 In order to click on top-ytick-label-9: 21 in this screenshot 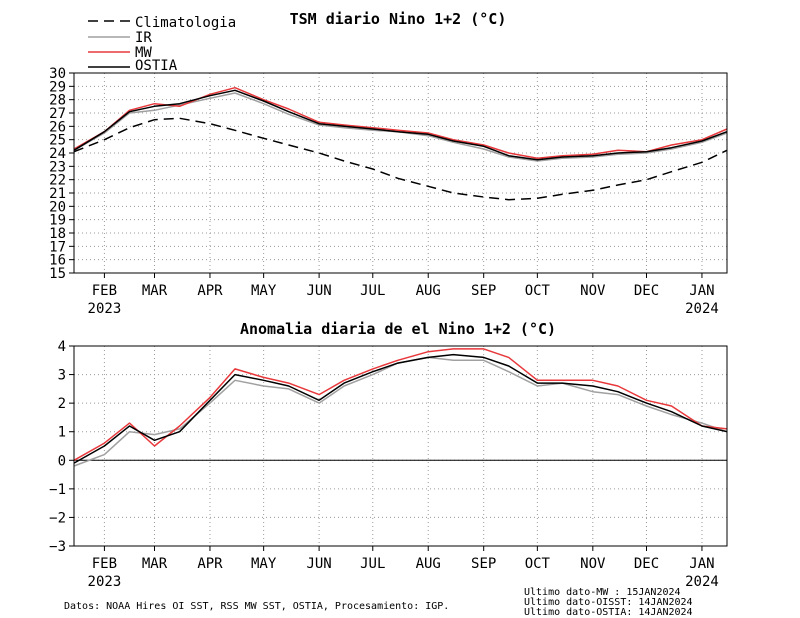, I will do `click(57, 194)`.